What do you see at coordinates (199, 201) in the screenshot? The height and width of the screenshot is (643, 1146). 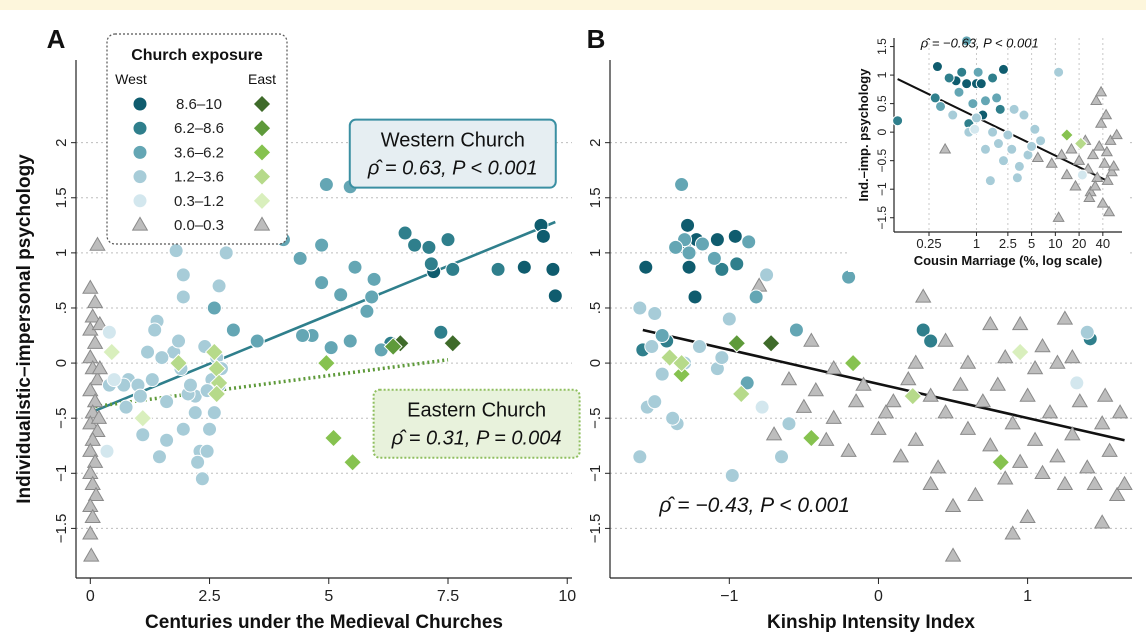 I see `legend-label: 0.3–1.2` at bounding box center [199, 201].